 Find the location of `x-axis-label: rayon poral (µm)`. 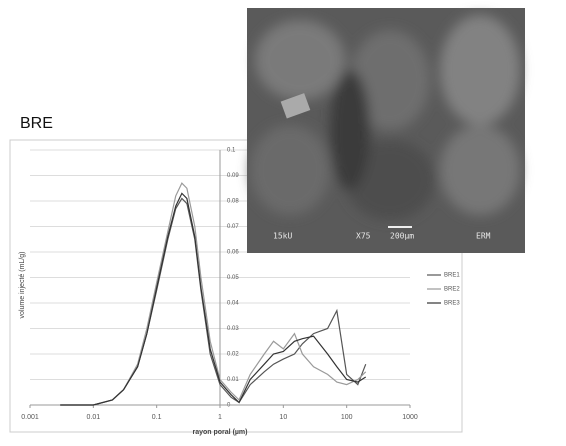

x-axis-label: rayon poral (µm) is located at coordinates (220, 432).